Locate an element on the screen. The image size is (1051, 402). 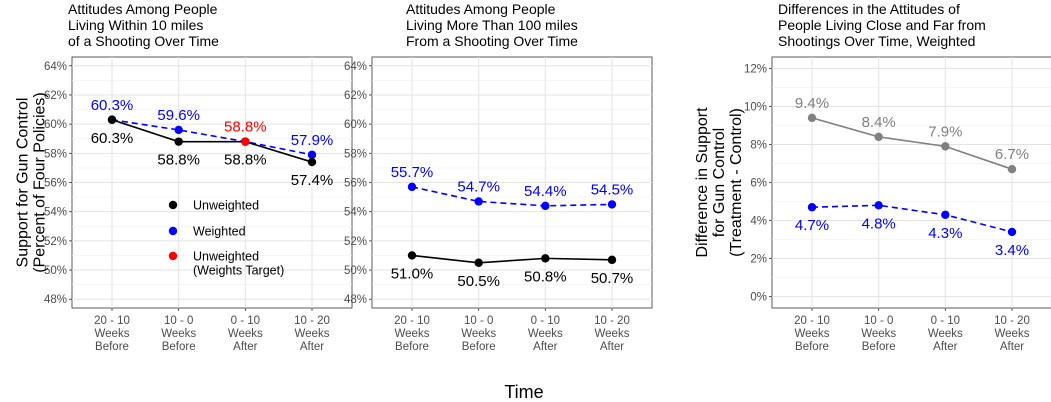
data-label: 50.7% is located at coordinates (612, 278).